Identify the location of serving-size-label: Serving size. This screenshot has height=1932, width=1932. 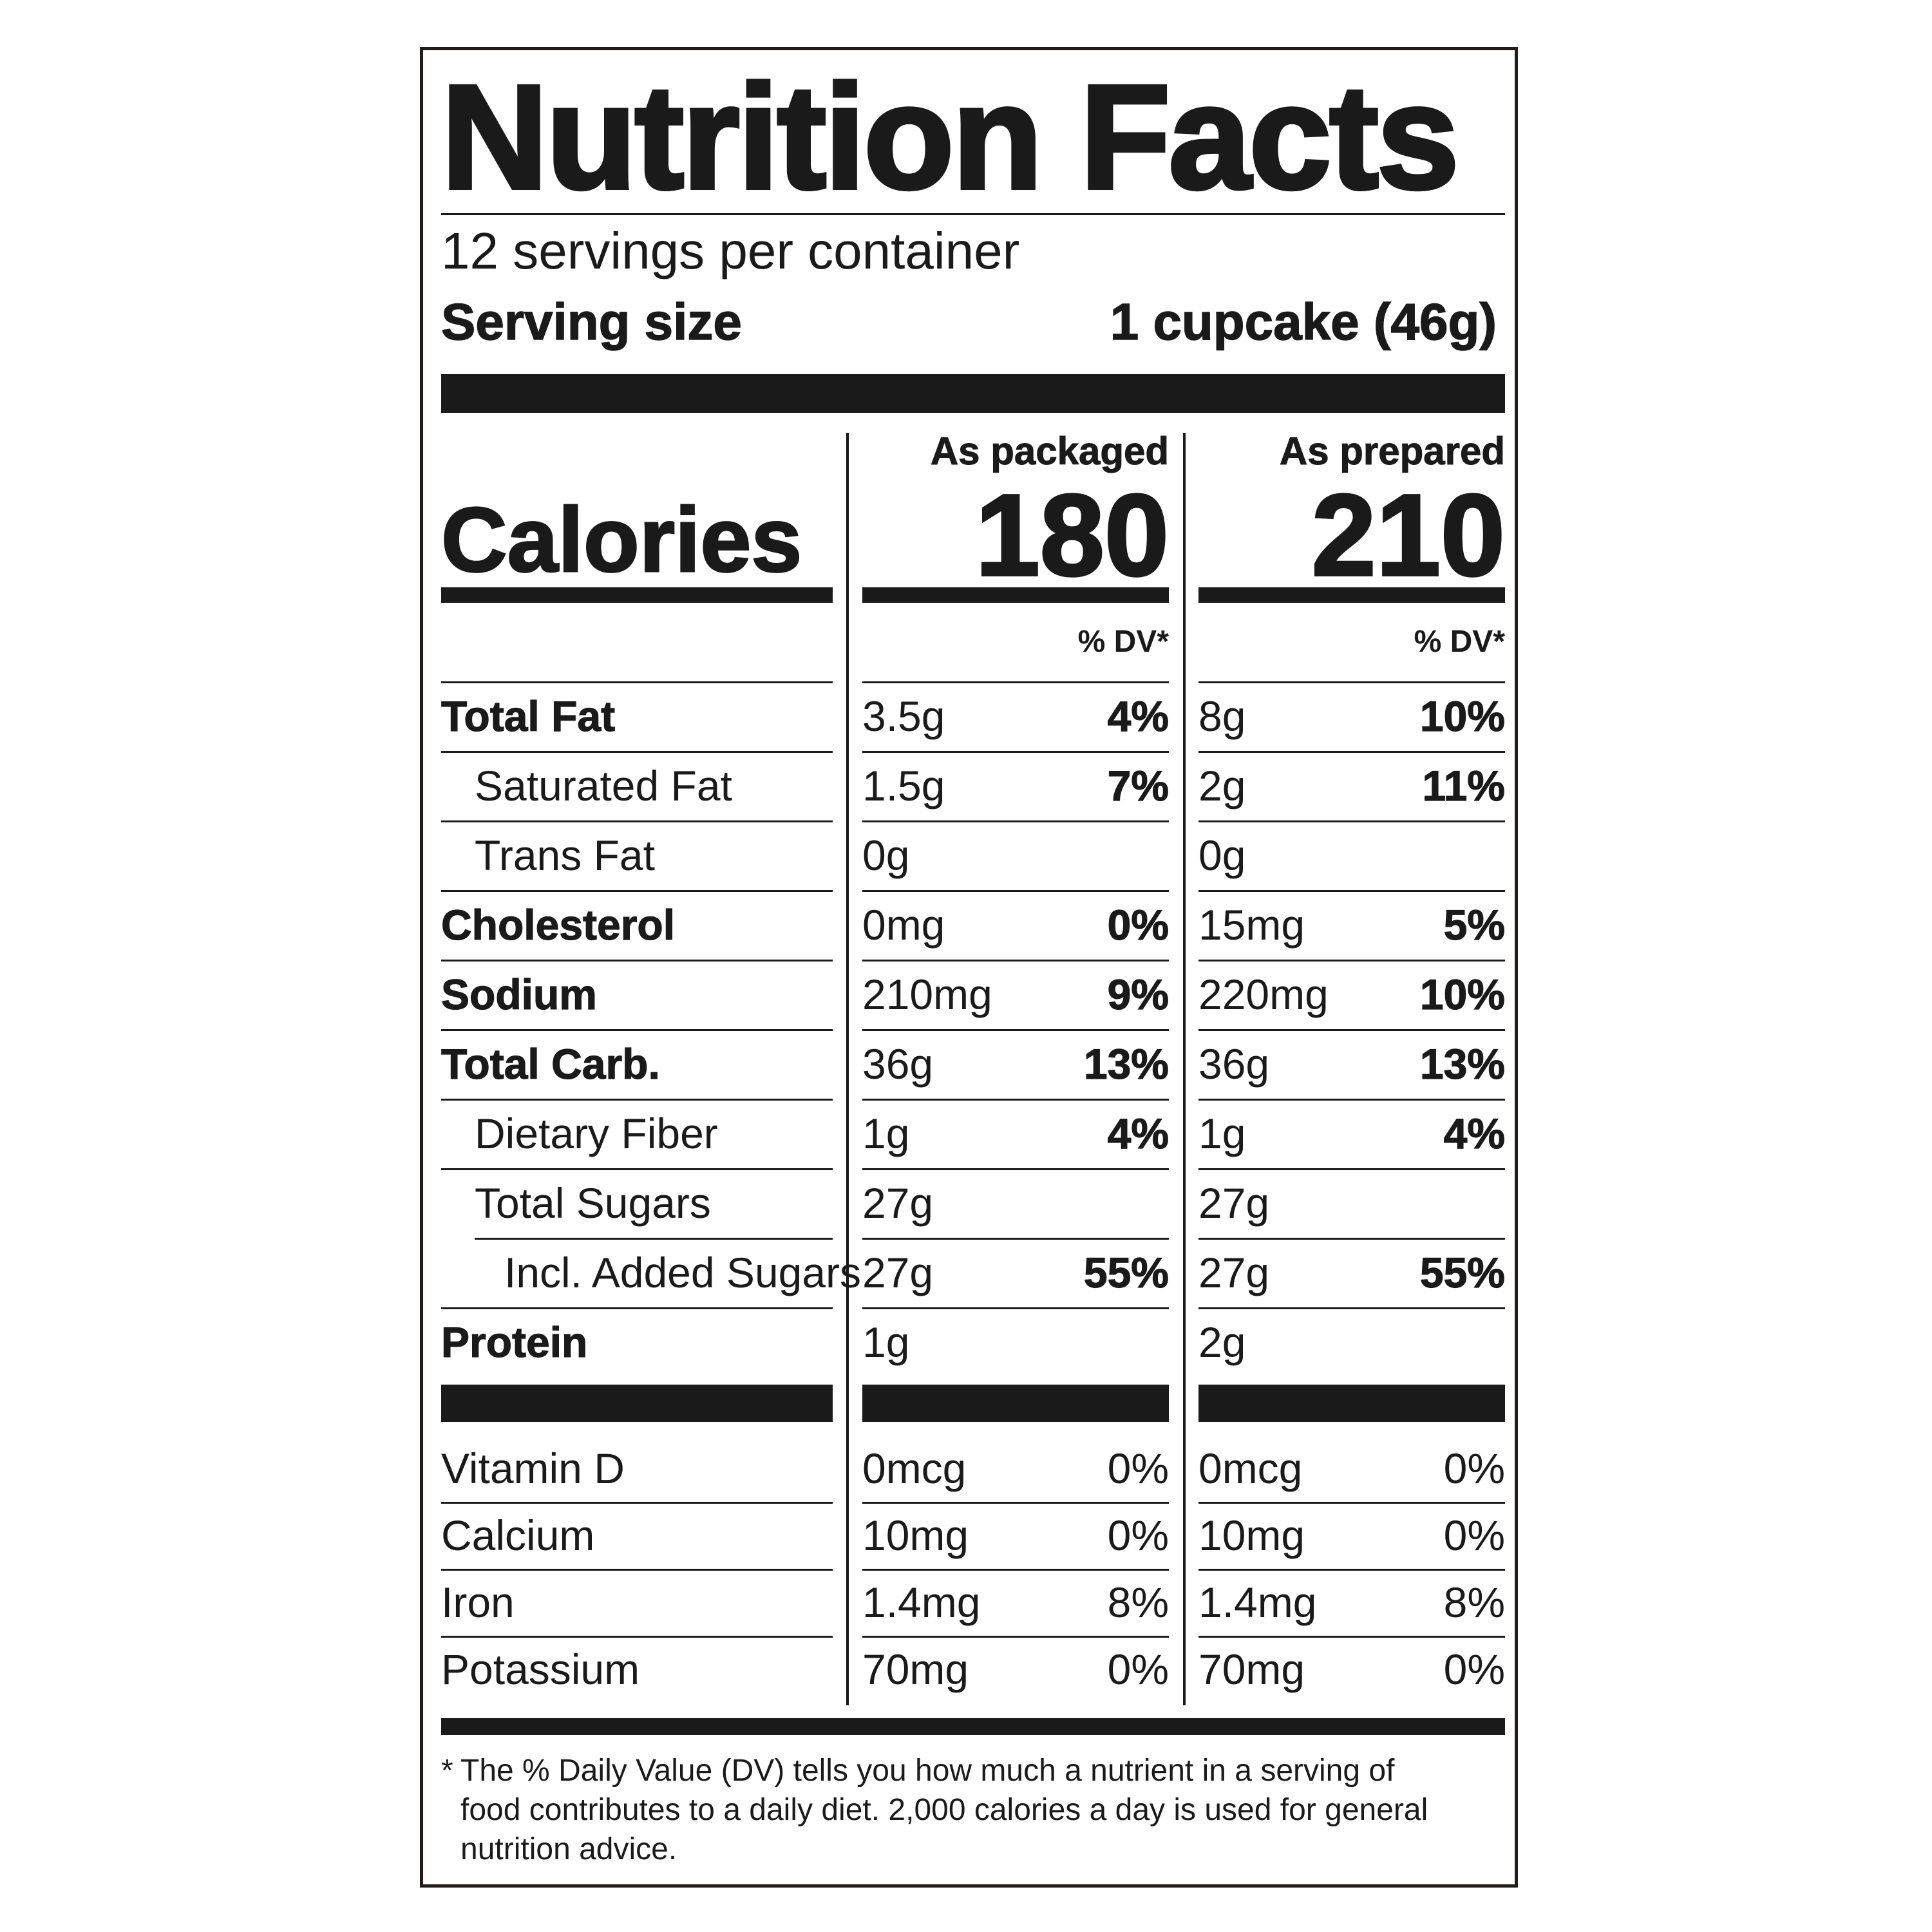
(591, 321).